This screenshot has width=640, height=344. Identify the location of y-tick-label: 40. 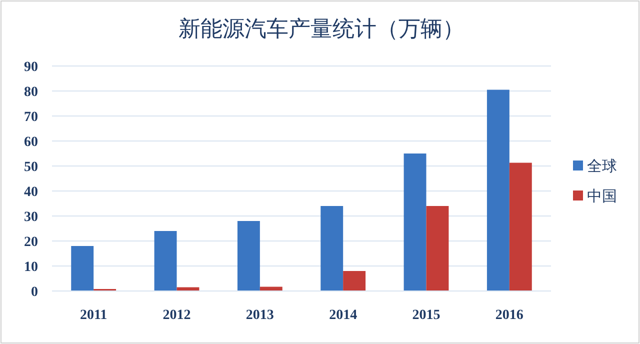
(31, 192).